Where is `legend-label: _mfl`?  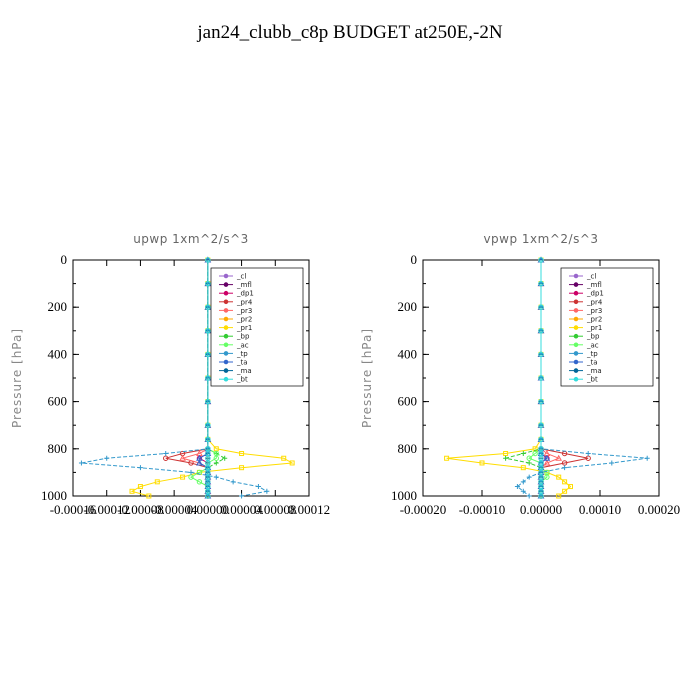 legend-label: _mfl is located at coordinates (594, 285).